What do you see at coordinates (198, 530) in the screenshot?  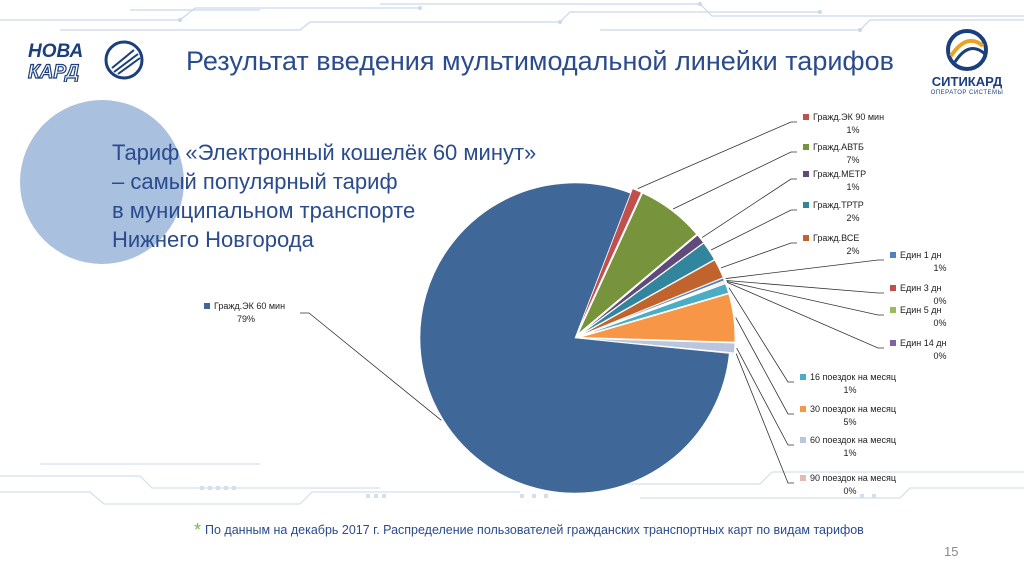 I see `footnote-star: *` at bounding box center [198, 530].